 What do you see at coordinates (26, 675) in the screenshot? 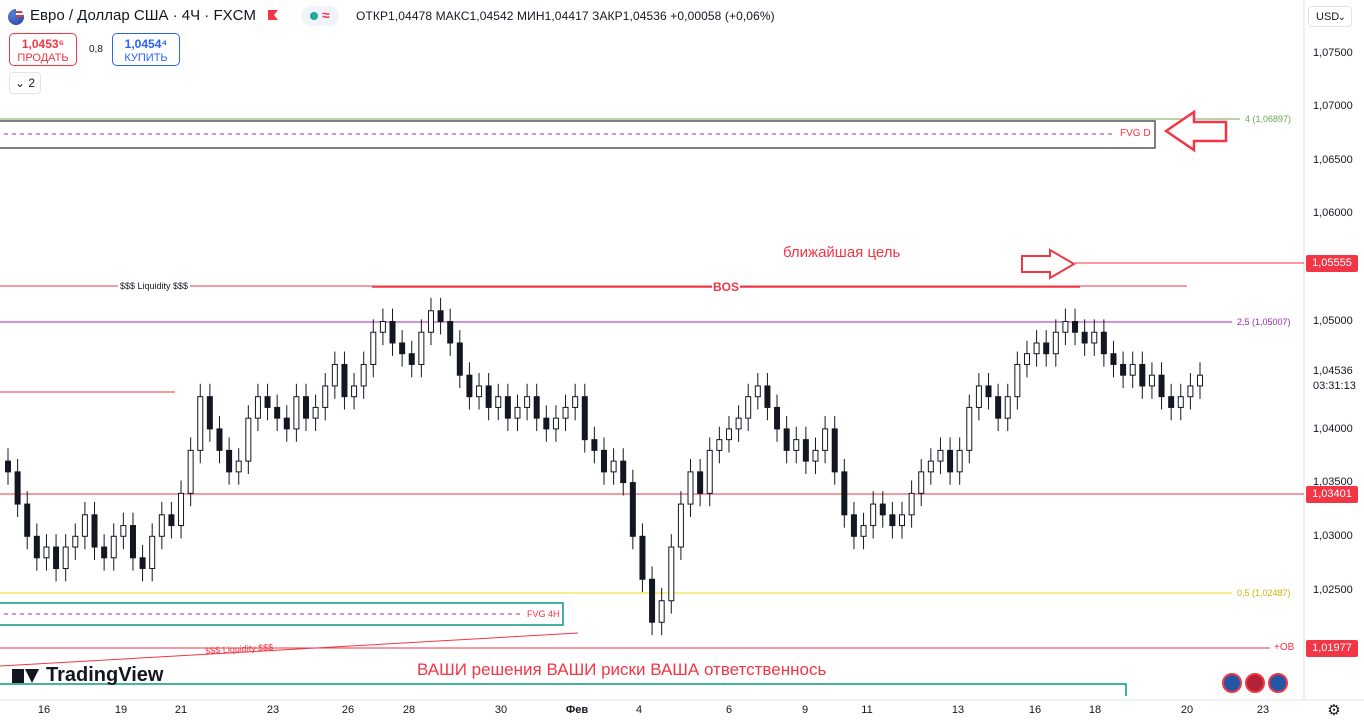
I see `tradingview-logo-icon` at bounding box center [26, 675].